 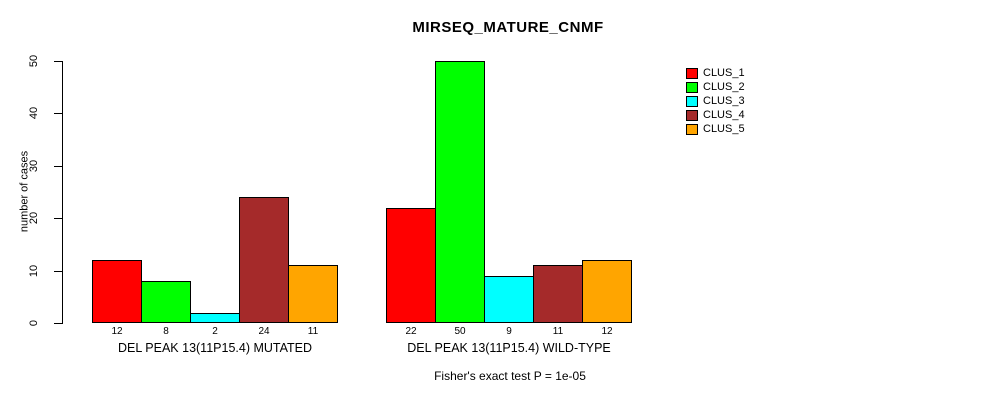 I want to click on bar-clus_3-group2, so click(x=509, y=299).